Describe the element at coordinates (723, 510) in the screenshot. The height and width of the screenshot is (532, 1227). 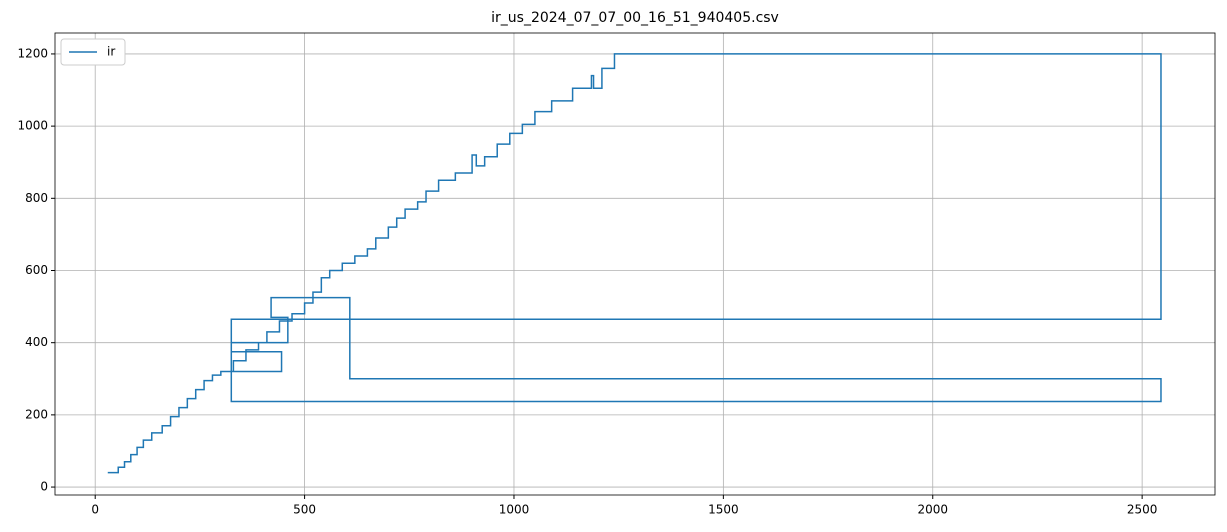
I see `x-tick-label: 1500` at that location.